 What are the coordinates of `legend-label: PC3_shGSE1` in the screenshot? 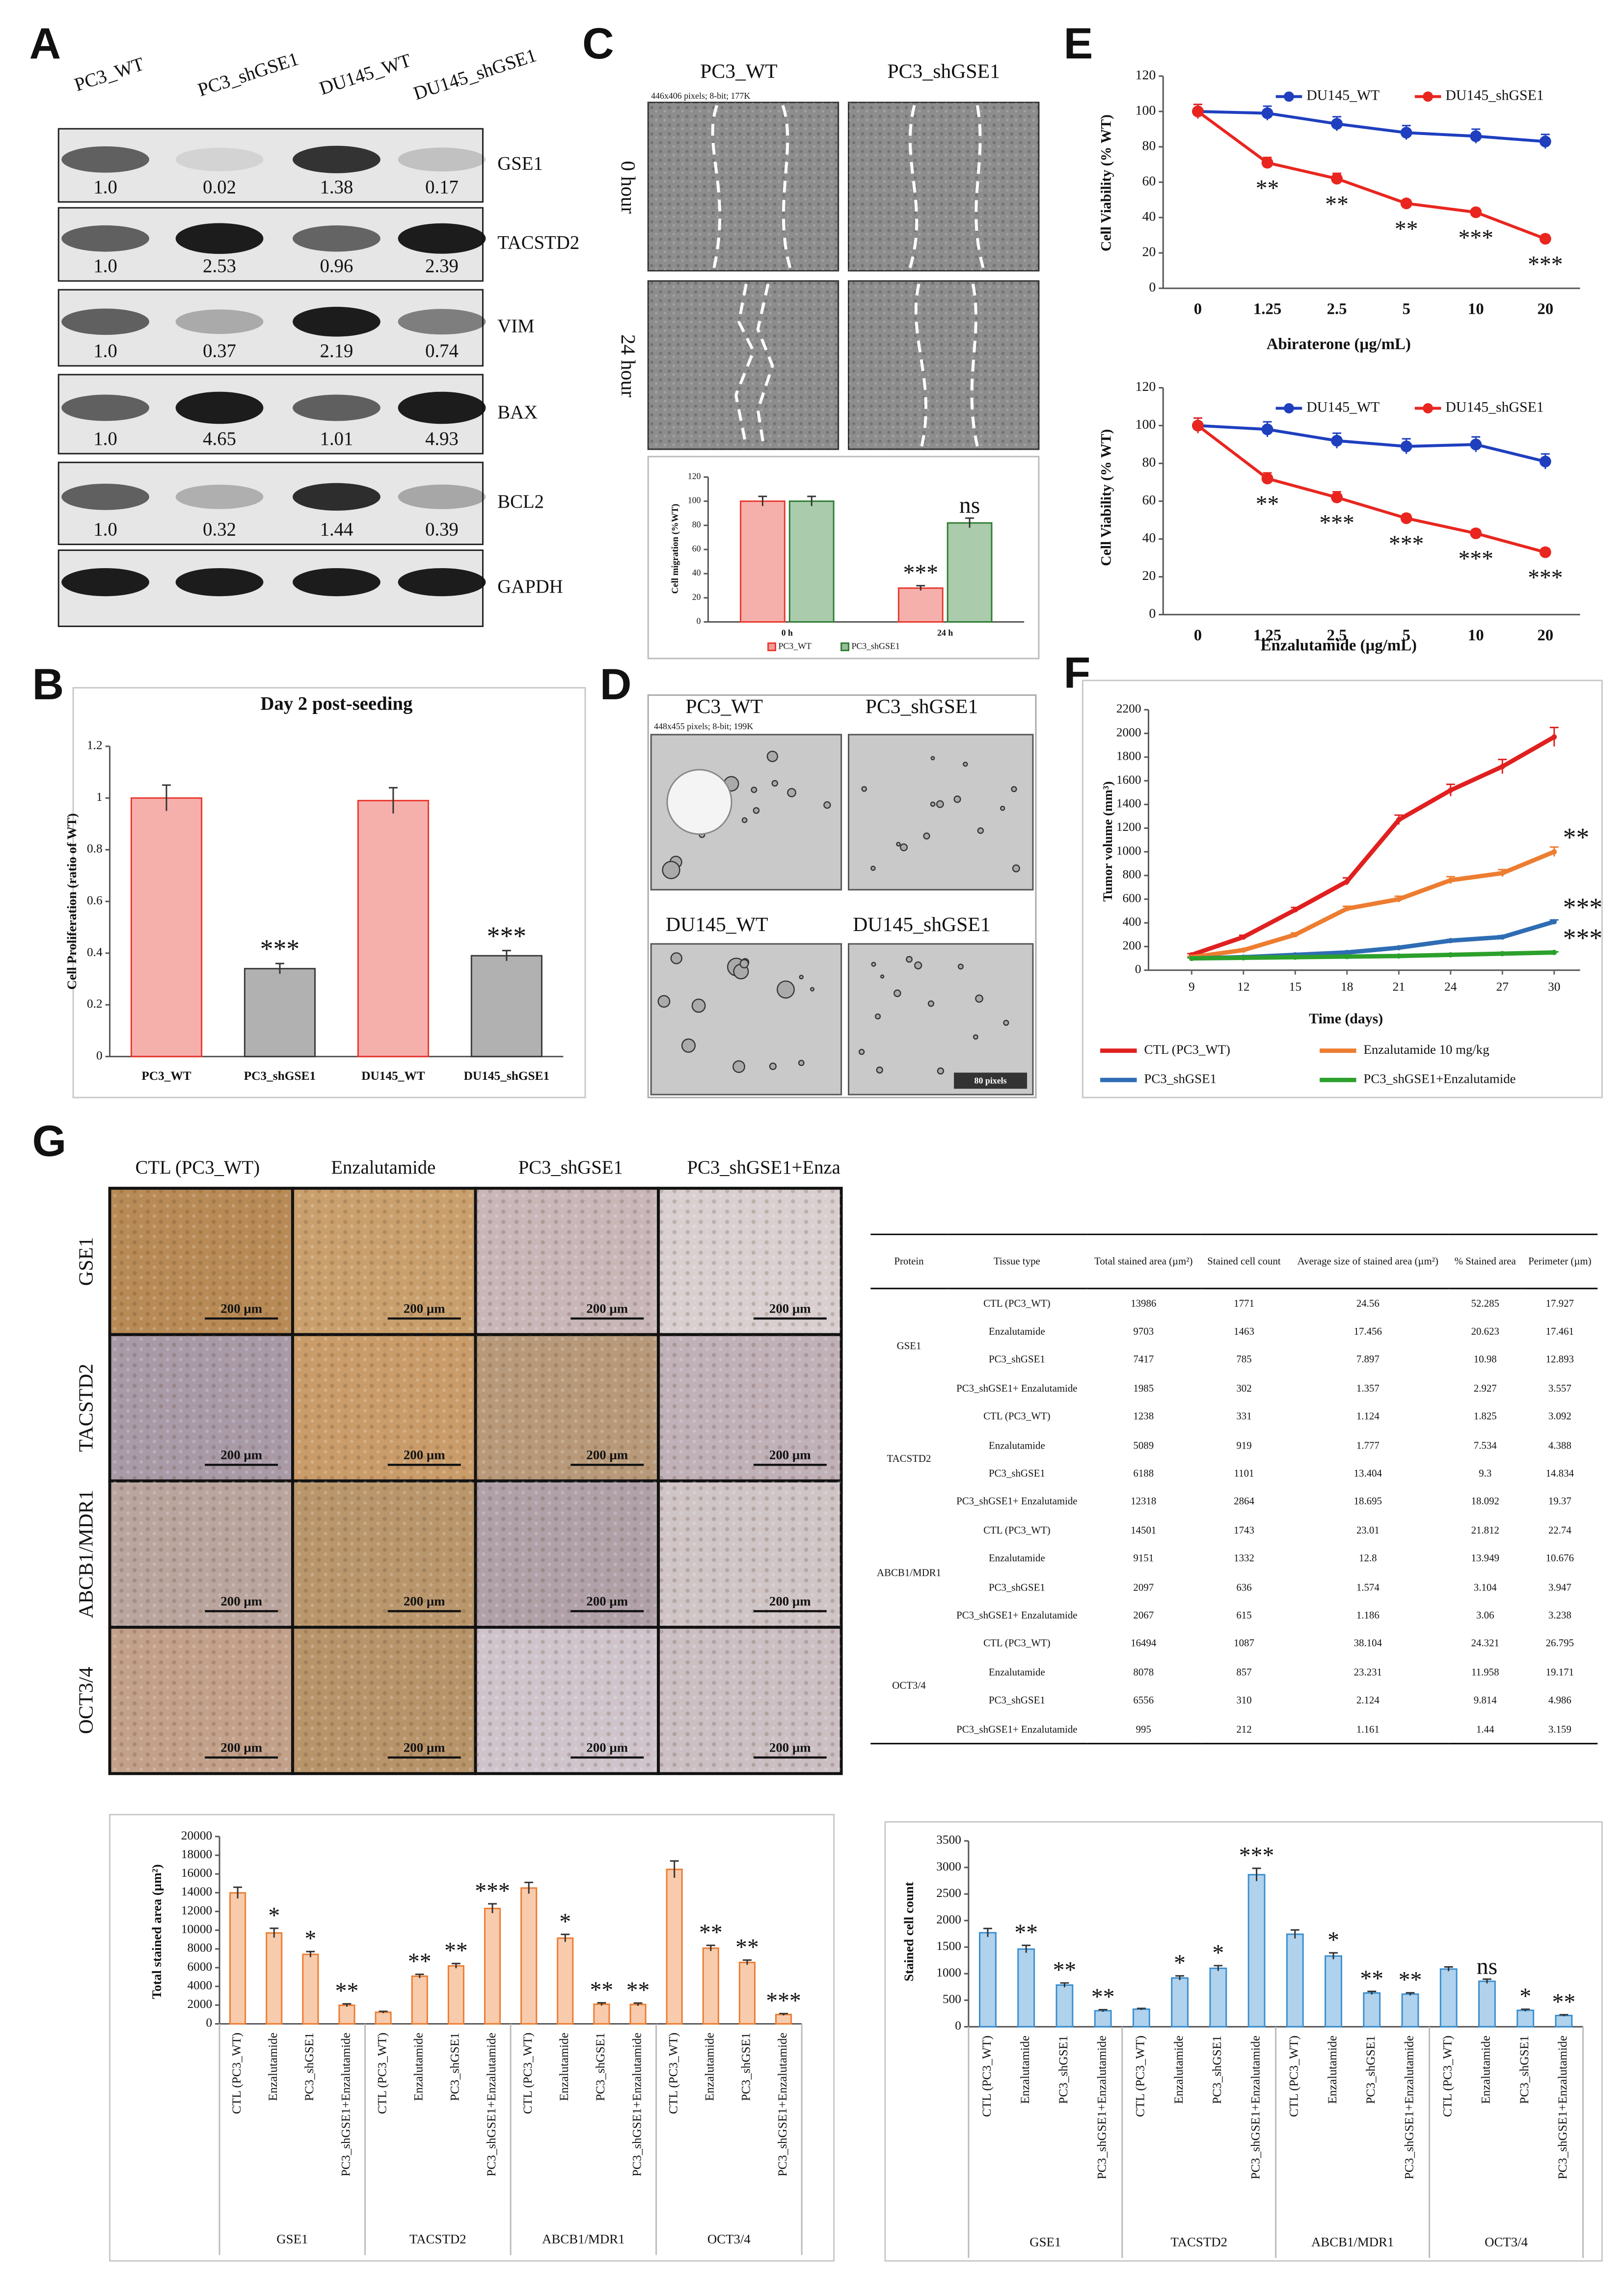 It's located at (1180, 1078).